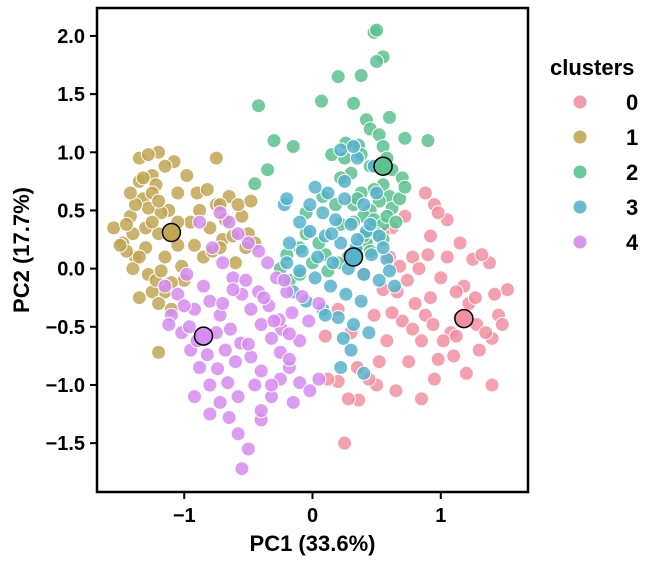 Image resolution: width=666 pixels, height=565 pixels. What do you see at coordinates (21, 250) in the screenshot?
I see `y-axis-label: PC2 (17.7%)` at bounding box center [21, 250].